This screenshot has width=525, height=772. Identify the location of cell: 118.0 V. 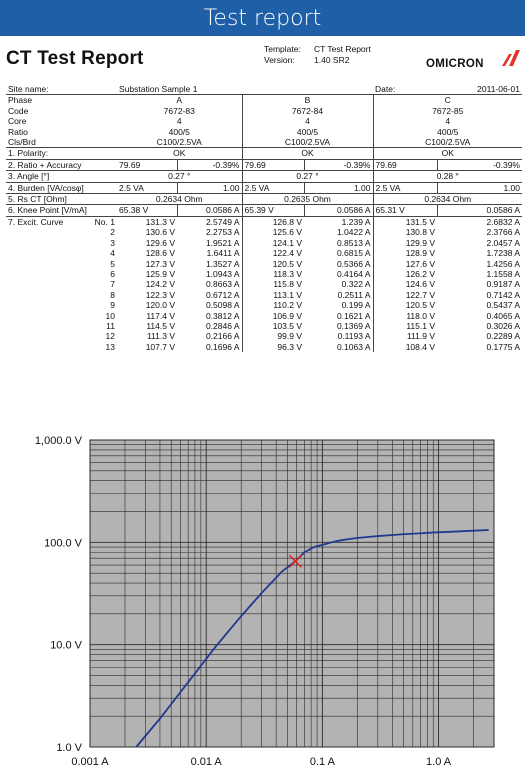
(404, 315).